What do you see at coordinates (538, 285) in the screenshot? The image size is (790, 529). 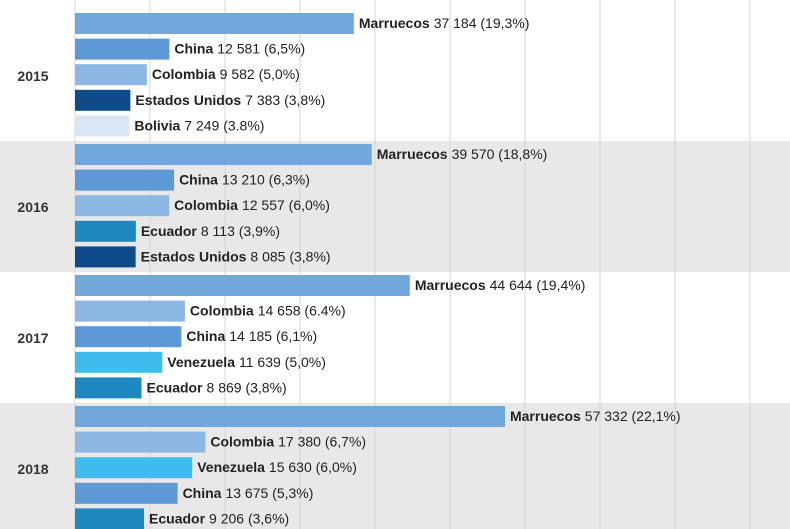 I see `value-label: 44 644 (19,4%)` at bounding box center [538, 285].